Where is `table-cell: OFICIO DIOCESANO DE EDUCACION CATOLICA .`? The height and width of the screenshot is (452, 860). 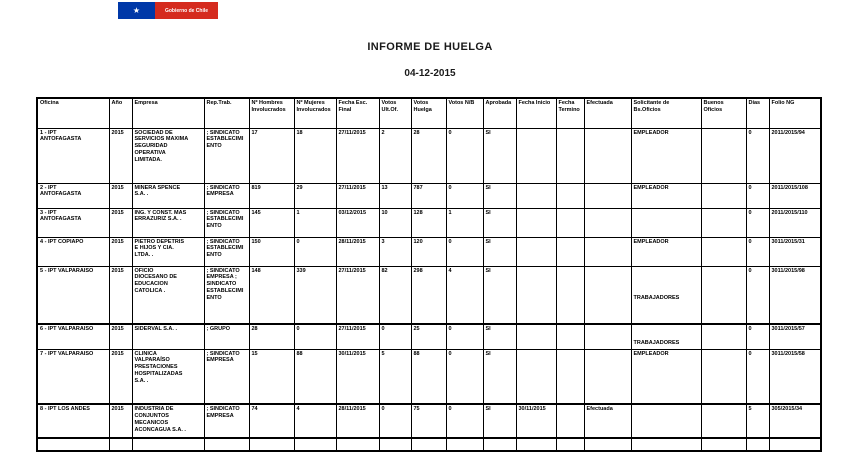
table-cell: OFICIO DIOCESANO DE EDUCACION CATOLICA . is located at coordinates (168, 295).